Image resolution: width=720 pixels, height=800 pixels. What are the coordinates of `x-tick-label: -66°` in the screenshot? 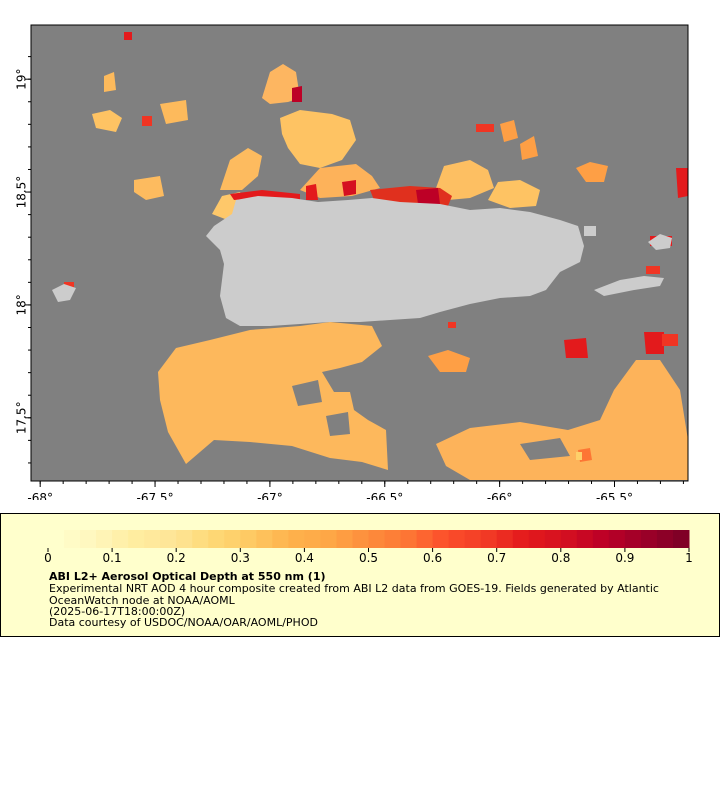 It's located at (500, 495).